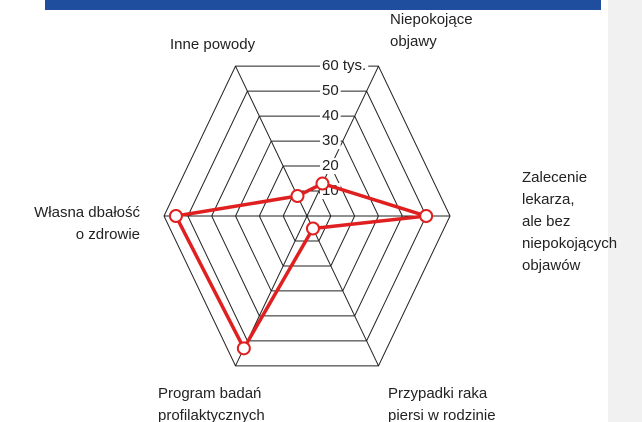 This screenshot has height=422, width=642. Describe the element at coordinates (87, 212) in the screenshot. I see `category-label: Własna dbałość` at that location.